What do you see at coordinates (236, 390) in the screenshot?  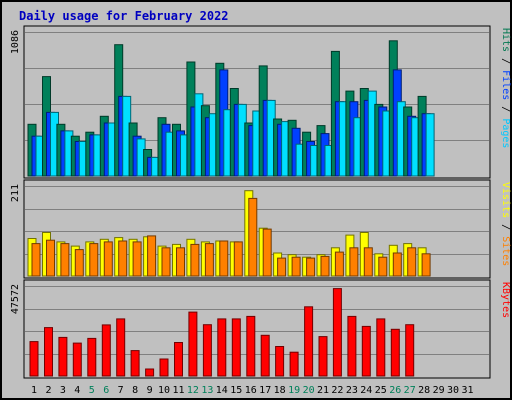 I see `x-tick-label: 15` at bounding box center [236, 390].